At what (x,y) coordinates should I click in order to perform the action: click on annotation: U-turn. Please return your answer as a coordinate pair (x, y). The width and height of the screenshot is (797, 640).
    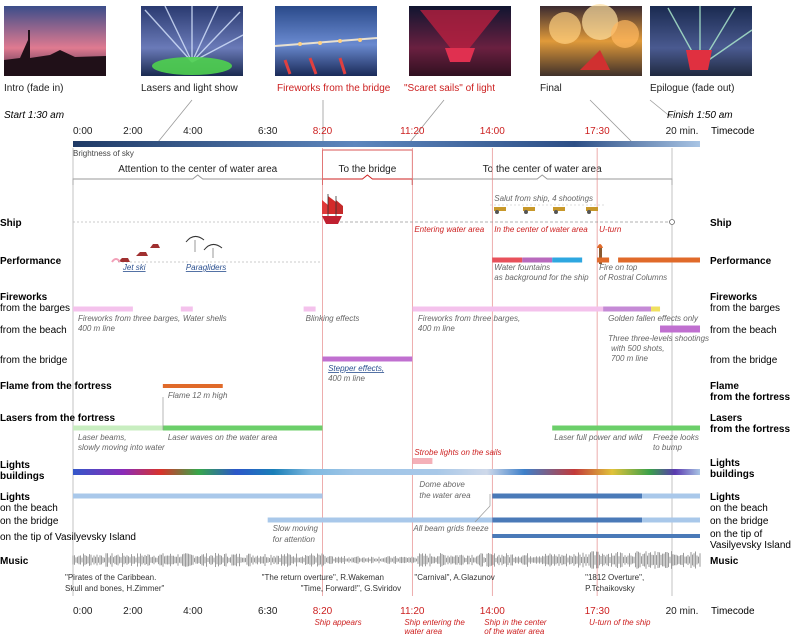
    Looking at the image, I should click on (610, 229).